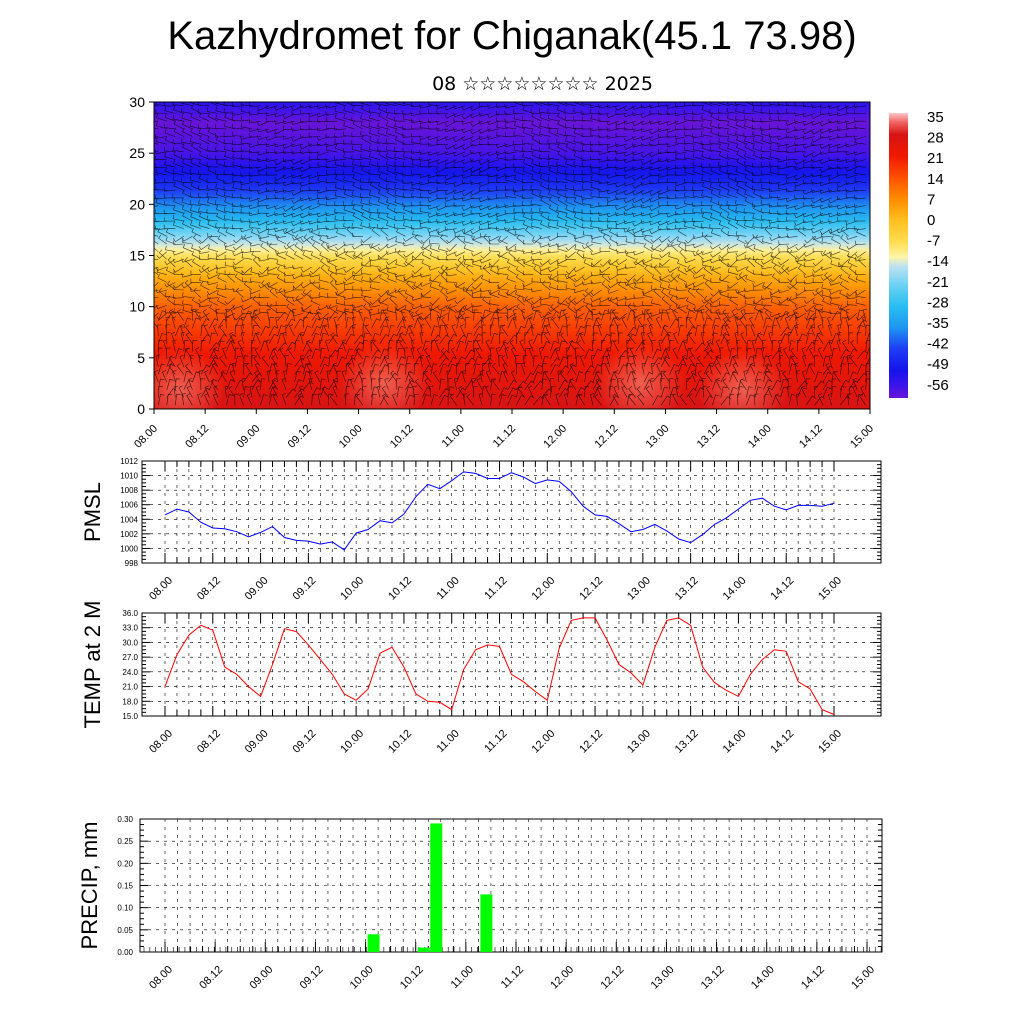 This screenshot has width=1024, height=1024. I want to click on colorbar-label: -35, so click(938, 323).